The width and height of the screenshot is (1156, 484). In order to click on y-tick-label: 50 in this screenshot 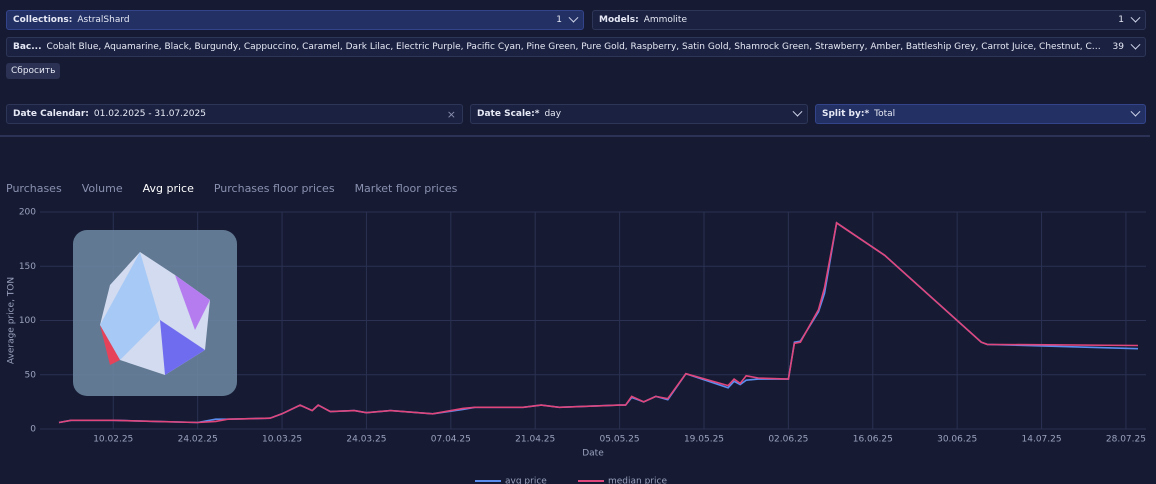, I will do `click(31, 375)`.